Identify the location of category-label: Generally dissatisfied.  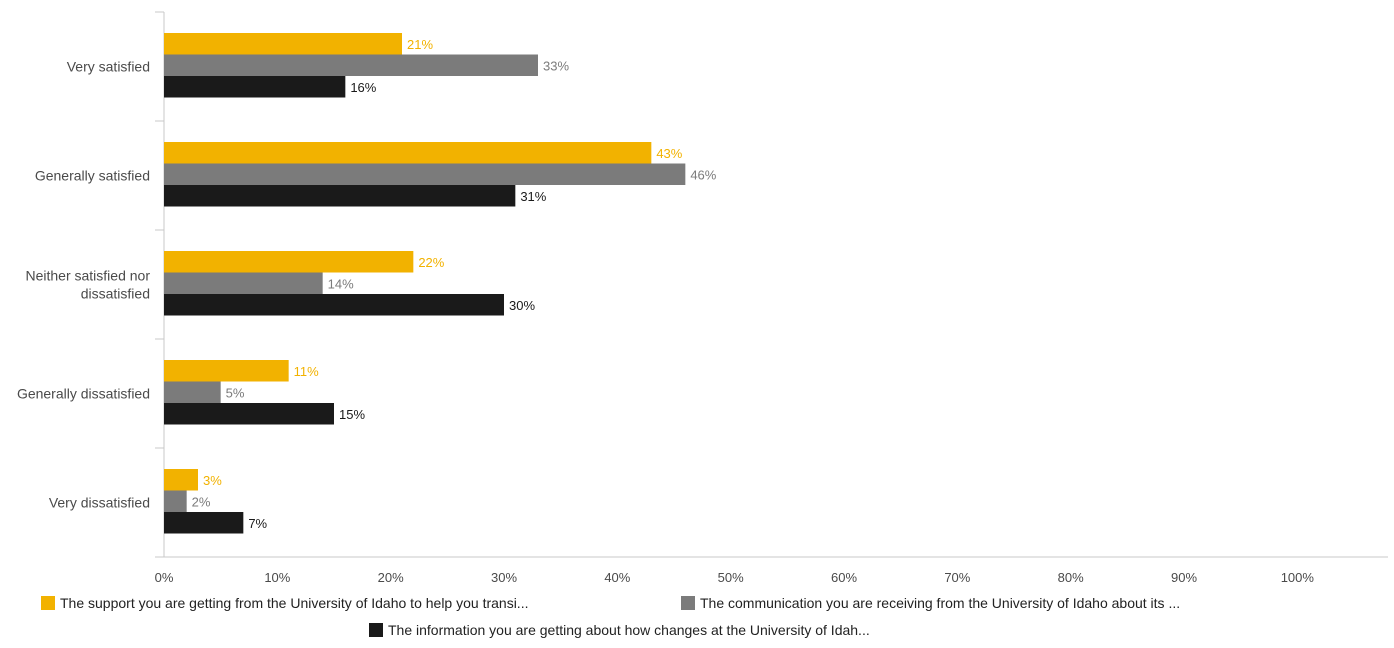
(83, 394).